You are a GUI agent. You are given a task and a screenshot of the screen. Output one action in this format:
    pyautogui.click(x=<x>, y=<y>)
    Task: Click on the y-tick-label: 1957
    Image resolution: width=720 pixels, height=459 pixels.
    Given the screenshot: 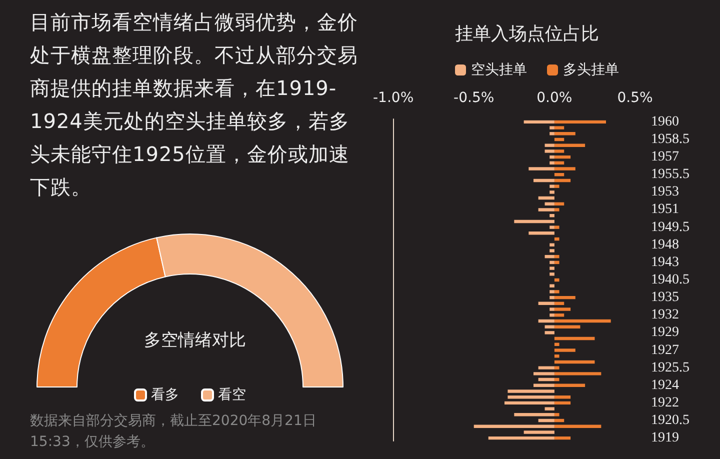 What is the action you would take?
    pyautogui.click(x=665, y=157)
    